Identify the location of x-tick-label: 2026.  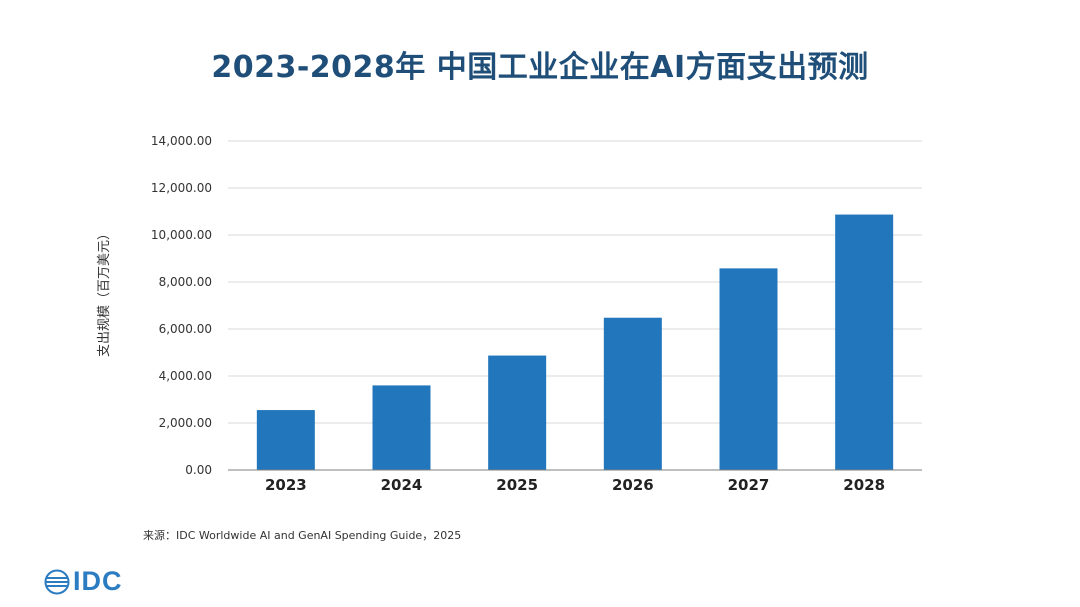
(633, 485).